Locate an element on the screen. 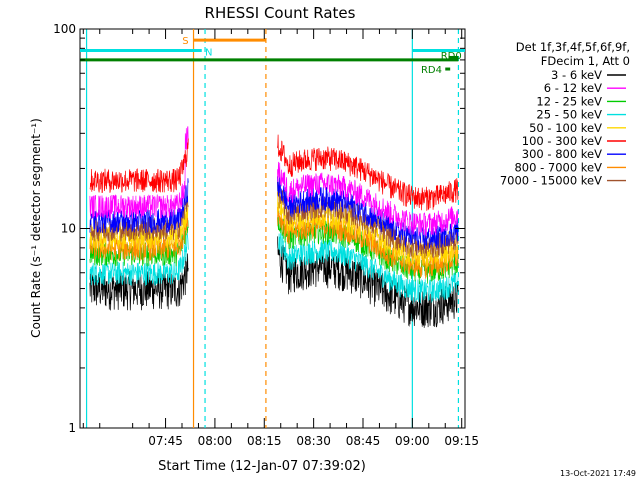  legend-entry: 7000 - 15000 keV is located at coordinates (551, 181).